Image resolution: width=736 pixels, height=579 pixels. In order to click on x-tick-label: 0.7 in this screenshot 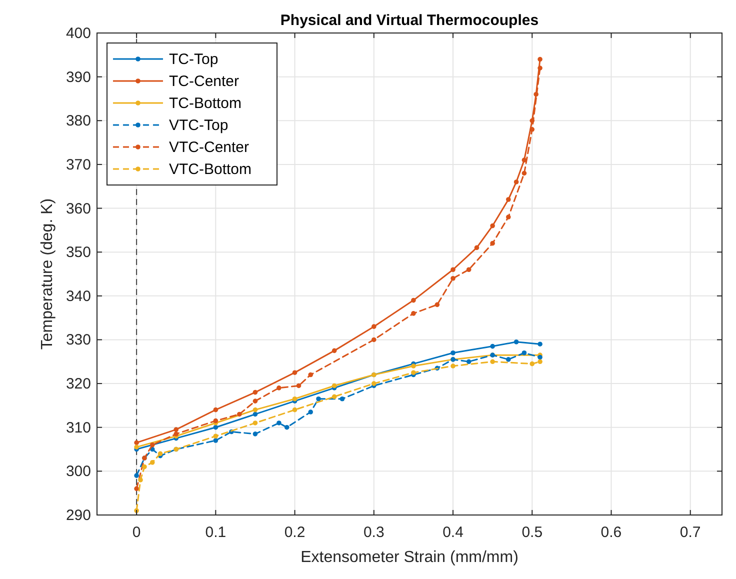, I will do `click(690, 532)`.